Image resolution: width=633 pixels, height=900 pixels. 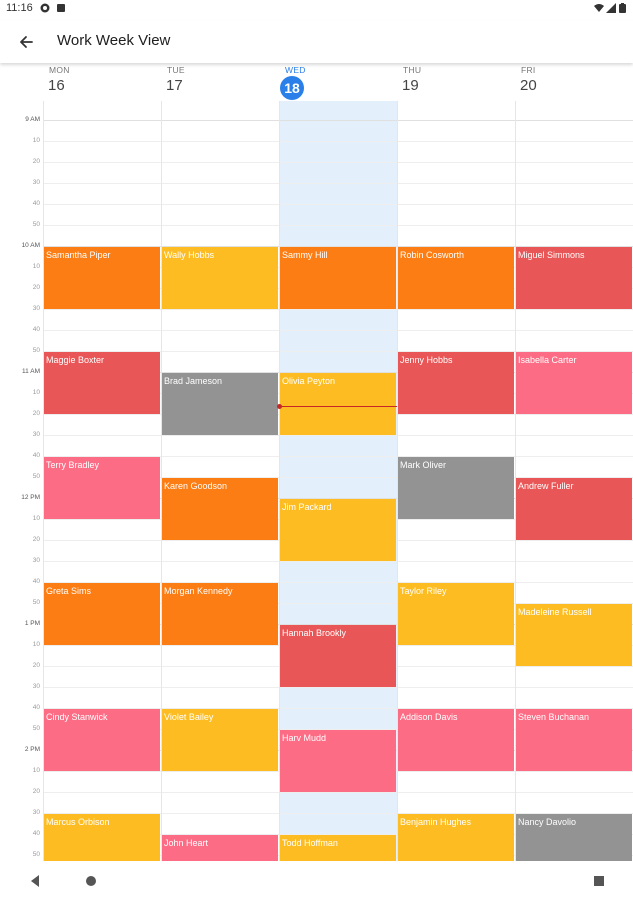 What do you see at coordinates (338, 656) in the screenshot?
I see `appointment: Hannah Brookly` at bounding box center [338, 656].